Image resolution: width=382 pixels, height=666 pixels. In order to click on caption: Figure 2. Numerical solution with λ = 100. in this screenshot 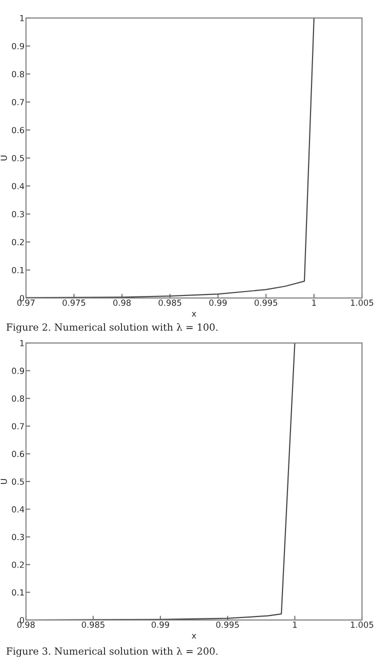, I will do `click(112, 328)`.